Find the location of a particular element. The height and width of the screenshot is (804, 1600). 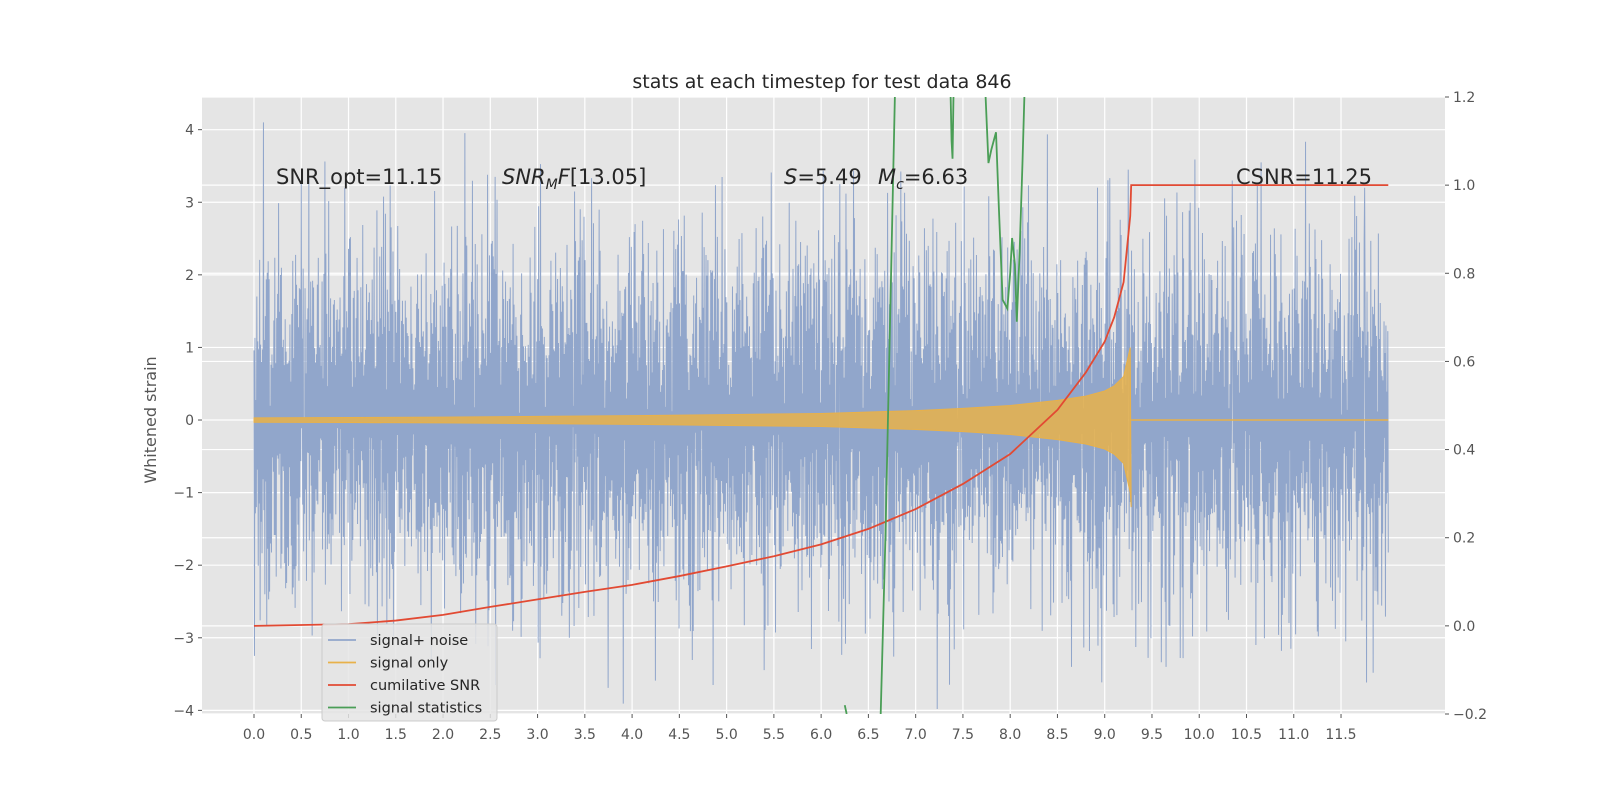

x-tick-label: 2.5 is located at coordinates (490, 735).